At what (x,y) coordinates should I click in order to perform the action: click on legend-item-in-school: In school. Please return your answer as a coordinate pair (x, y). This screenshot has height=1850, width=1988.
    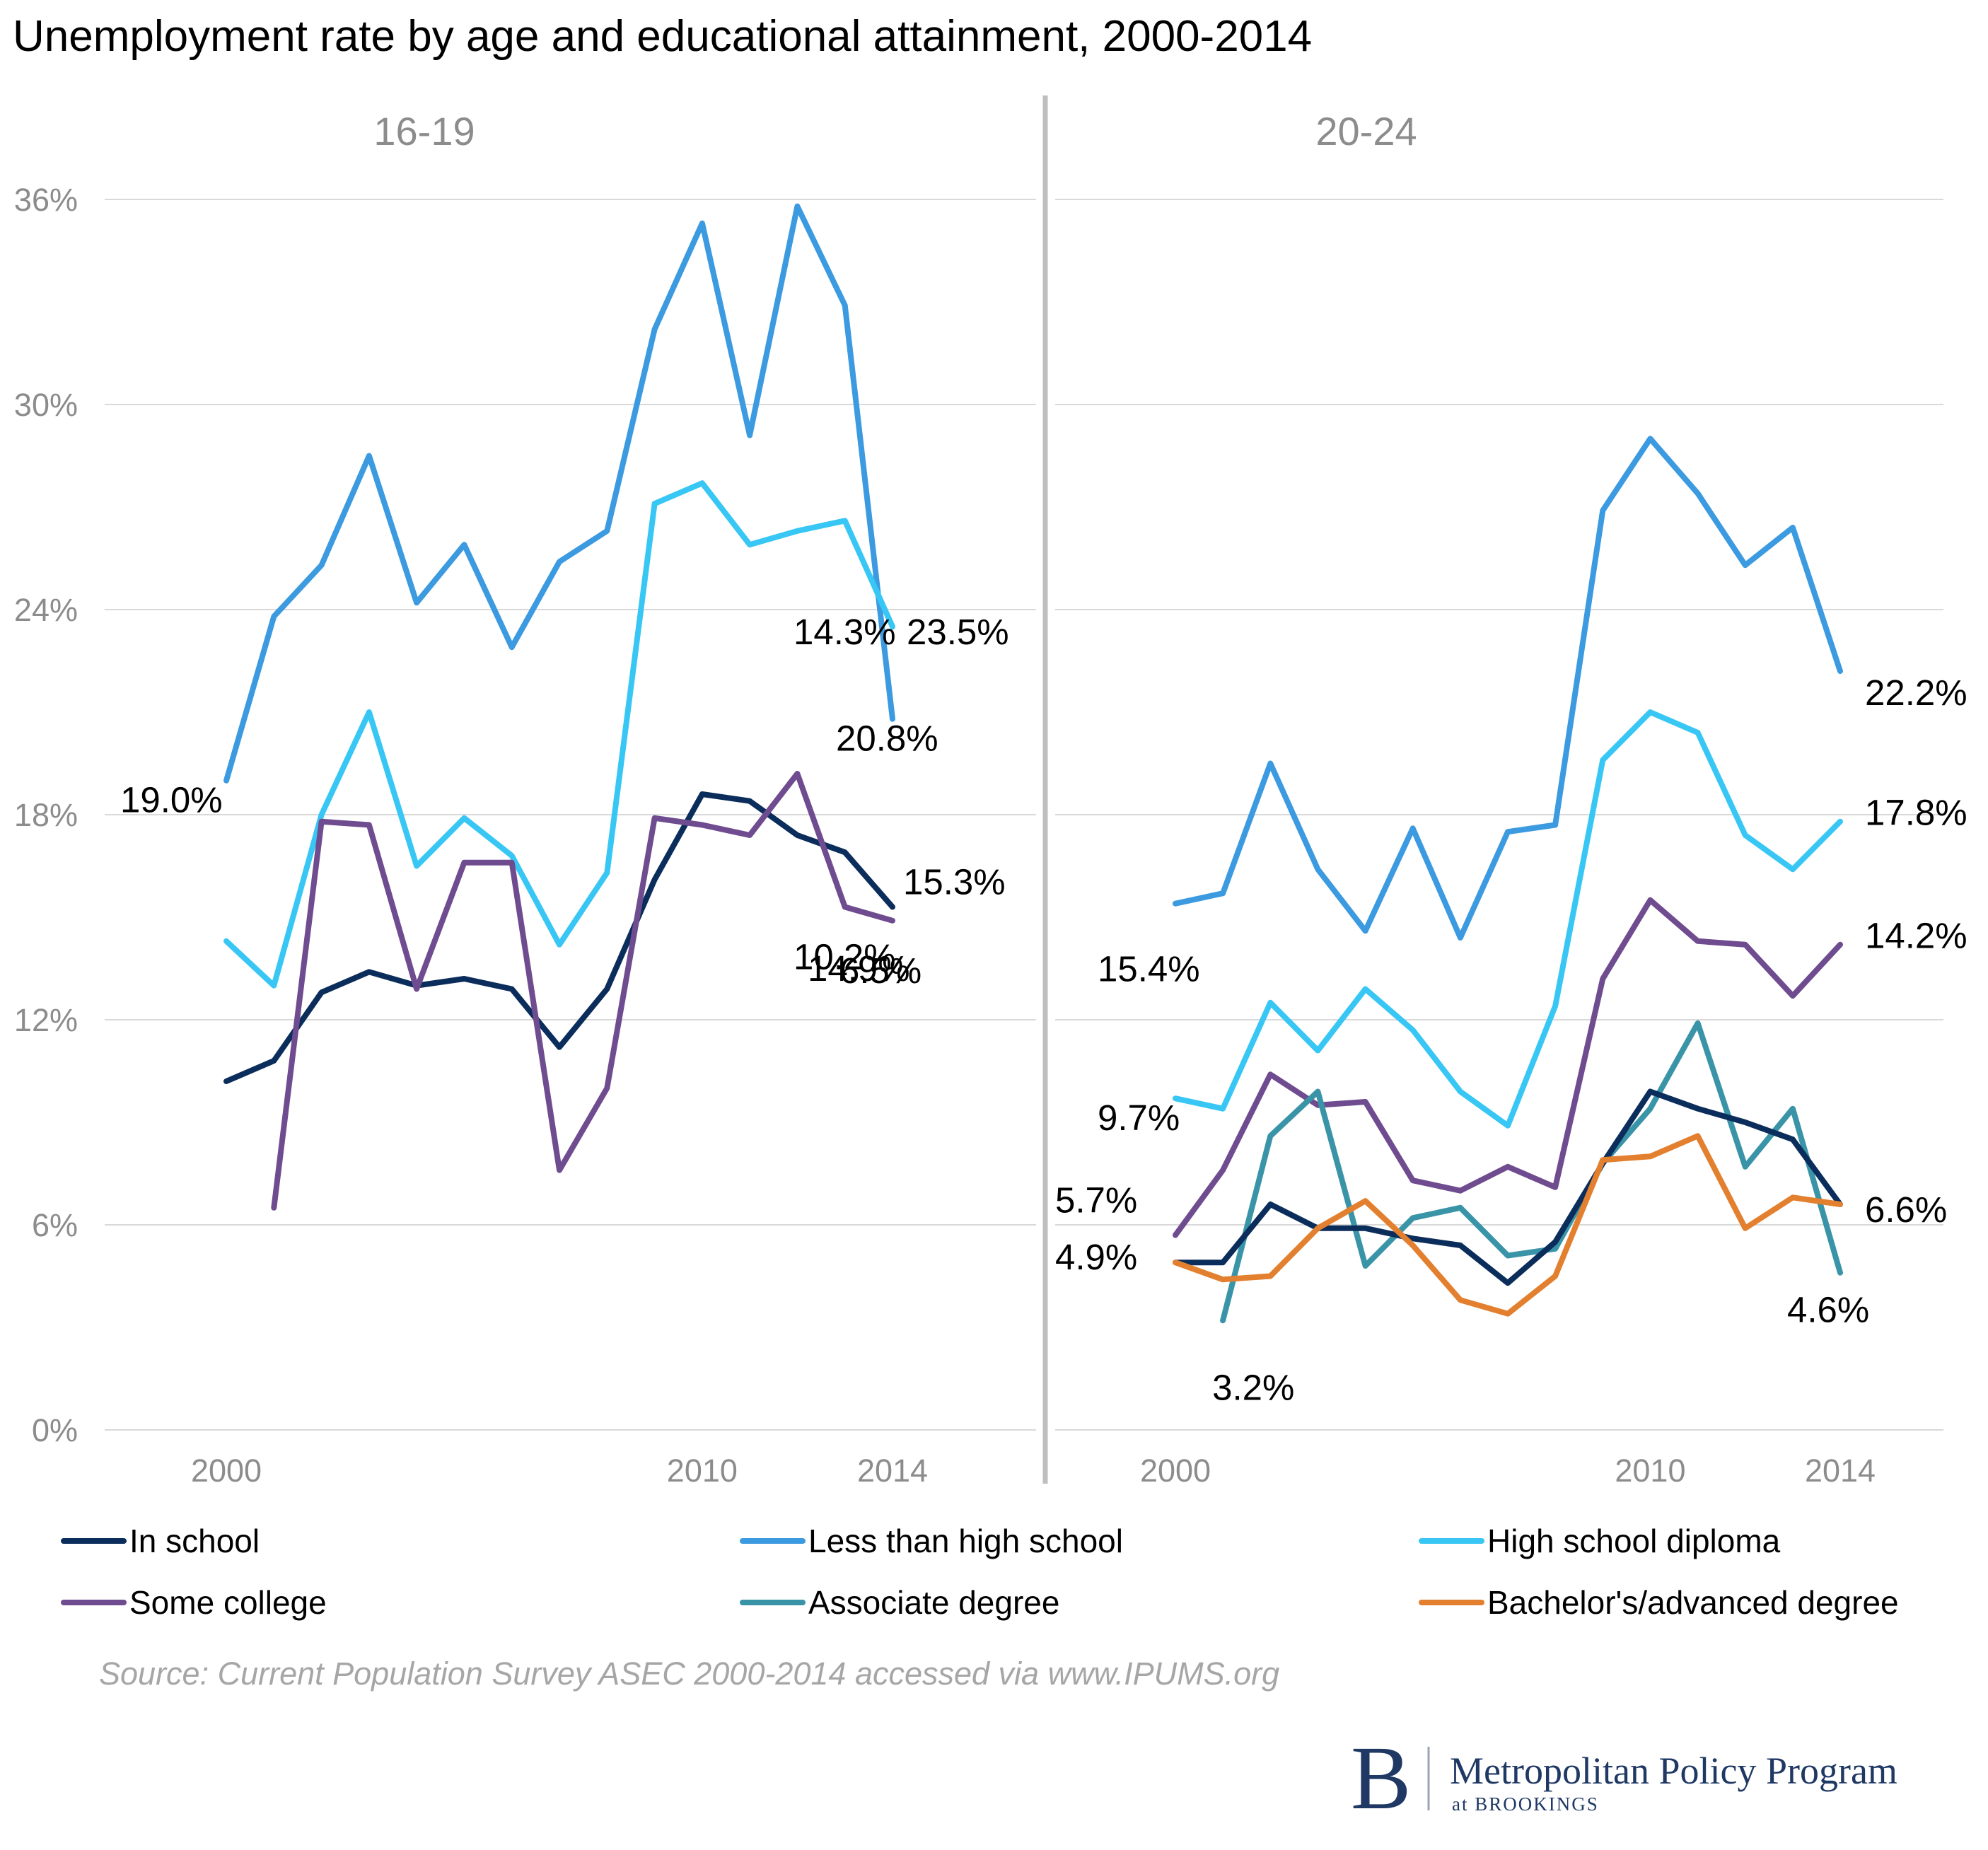
    Looking at the image, I should click on (160, 1541).